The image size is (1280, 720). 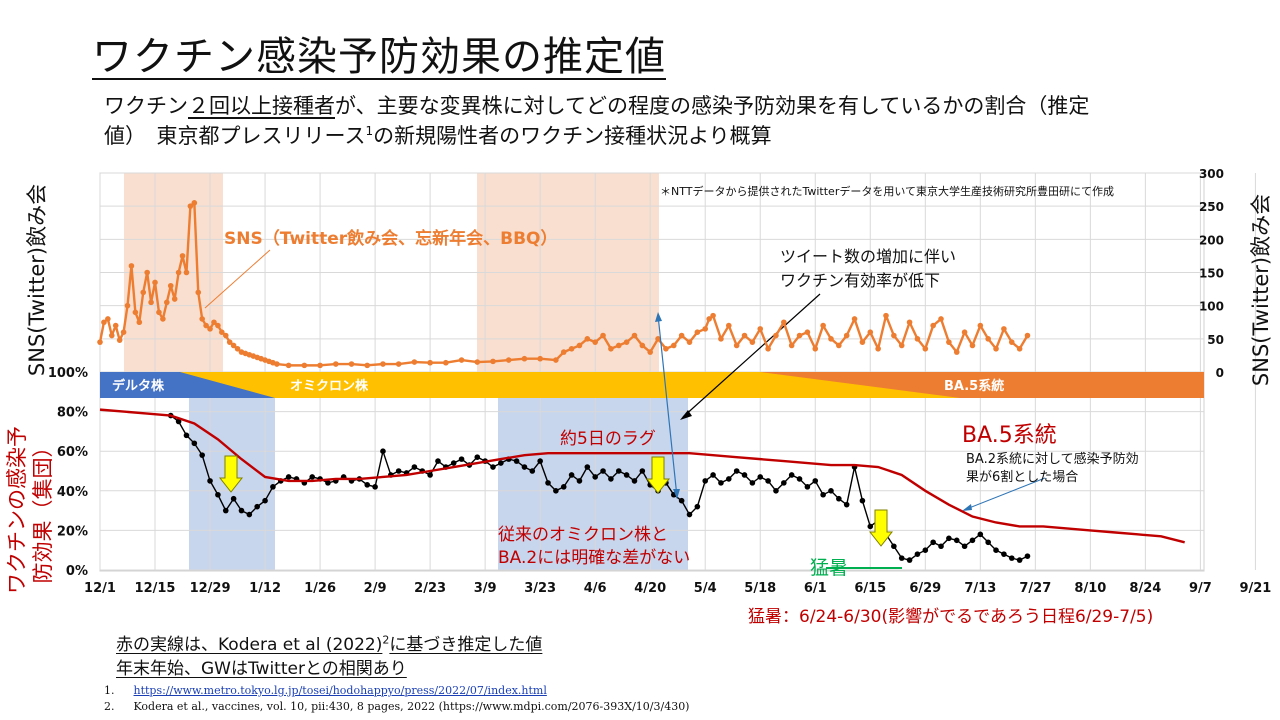 What do you see at coordinates (686, 415) in the screenshot?
I see `tweet-callout-head` at bounding box center [686, 415].